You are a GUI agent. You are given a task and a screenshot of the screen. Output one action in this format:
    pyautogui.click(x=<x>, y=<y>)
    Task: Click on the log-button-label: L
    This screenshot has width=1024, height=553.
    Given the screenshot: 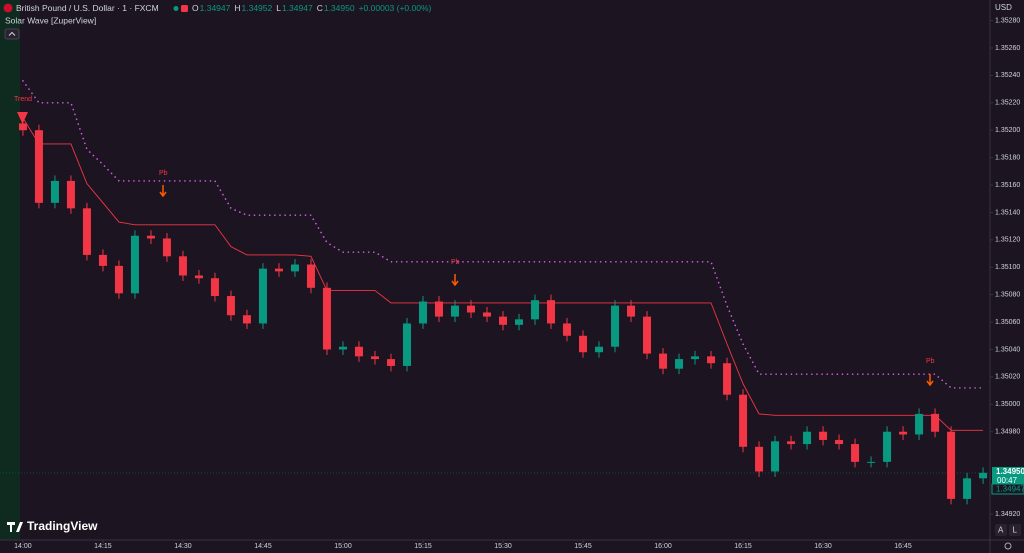 What is the action you would take?
    pyautogui.click(x=1015, y=530)
    